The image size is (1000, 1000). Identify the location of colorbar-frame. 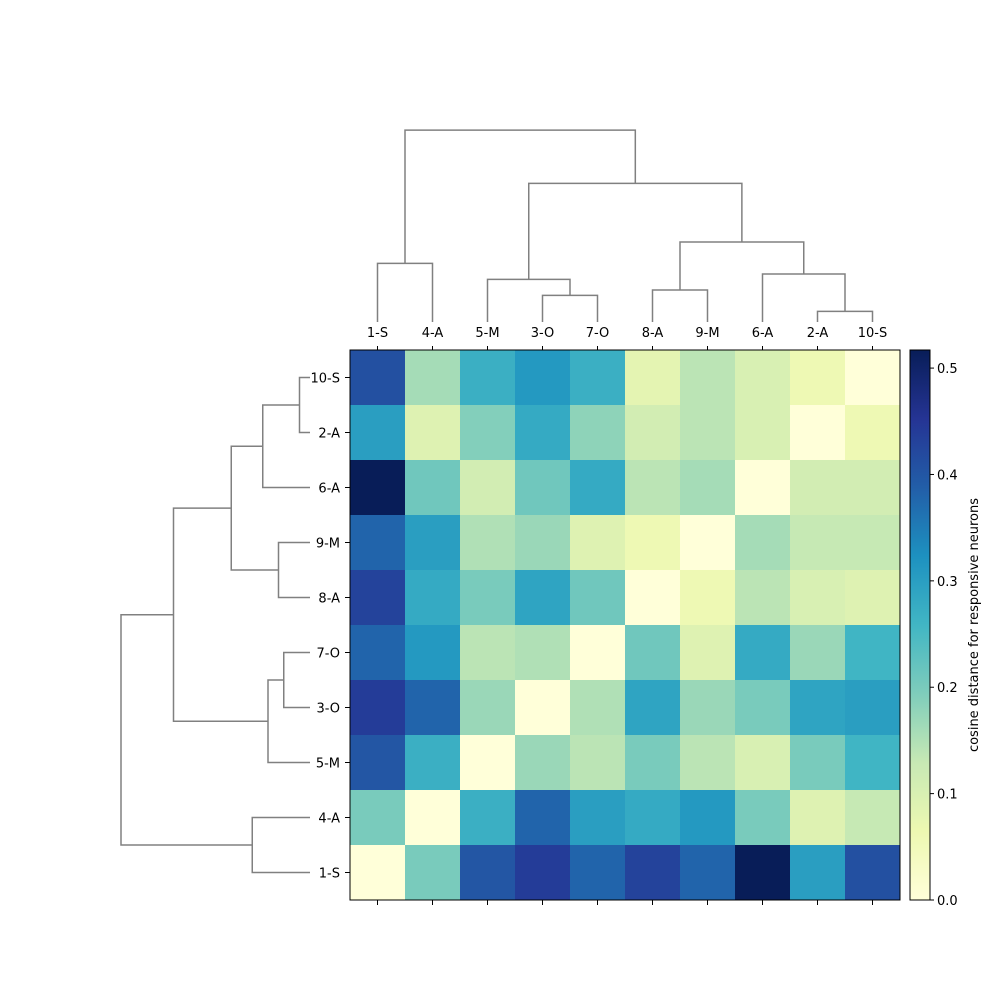
(920, 625).